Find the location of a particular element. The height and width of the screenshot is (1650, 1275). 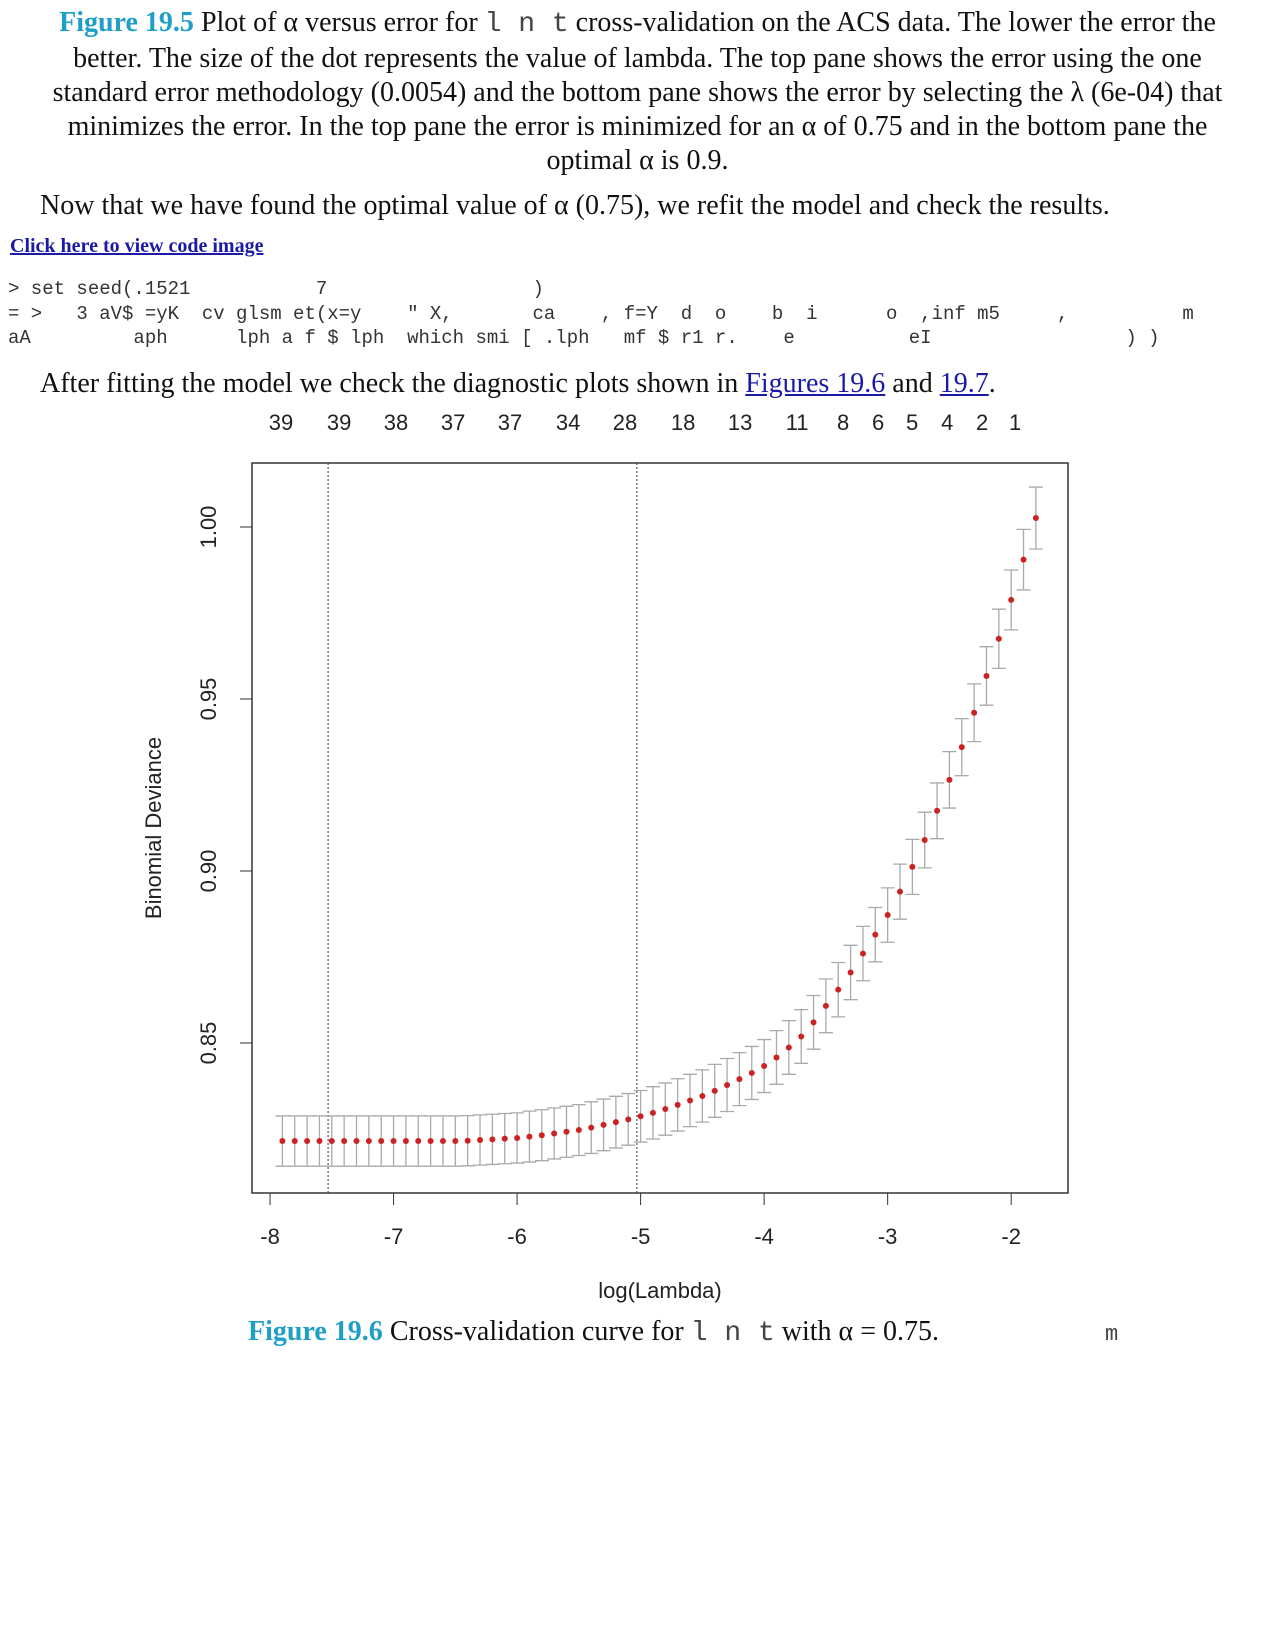

text: and is located at coordinates (912, 383).